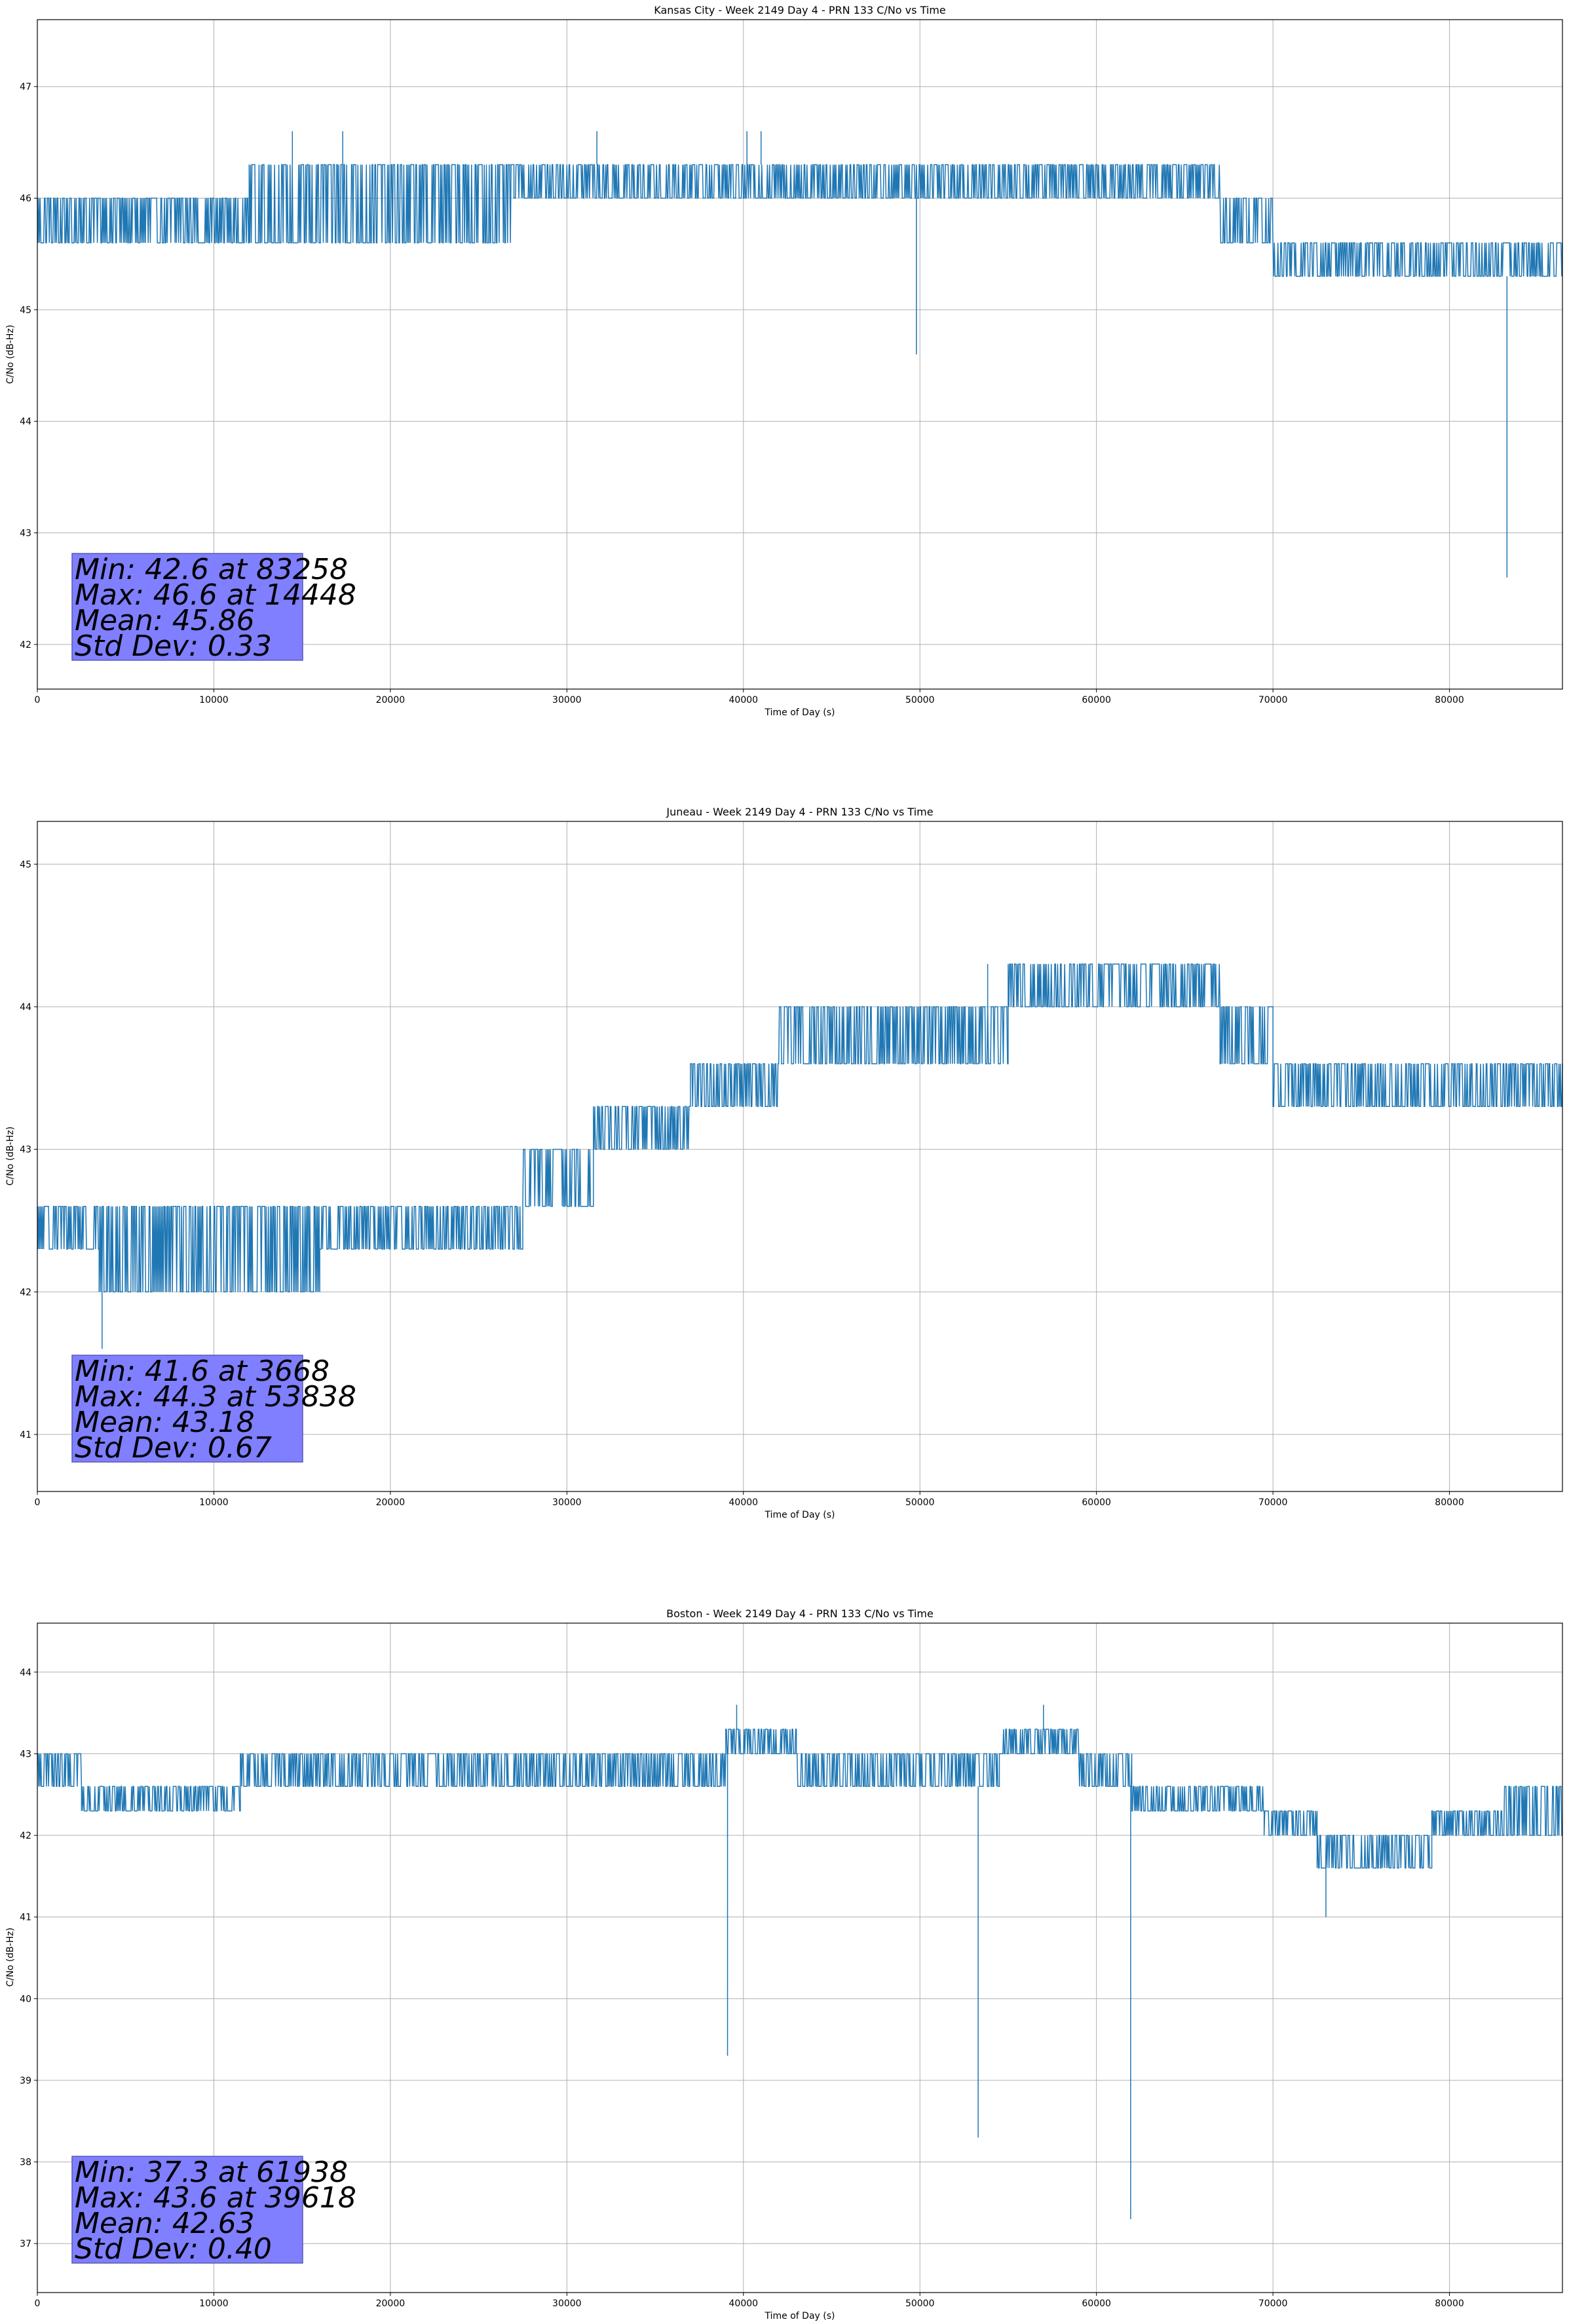 Image resolution: width=1569 pixels, height=2324 pixels. Describe the element at coordinates (211, 569) in the screenshot. I see `stats-min: Min: 42.6 at 83258` at that location.